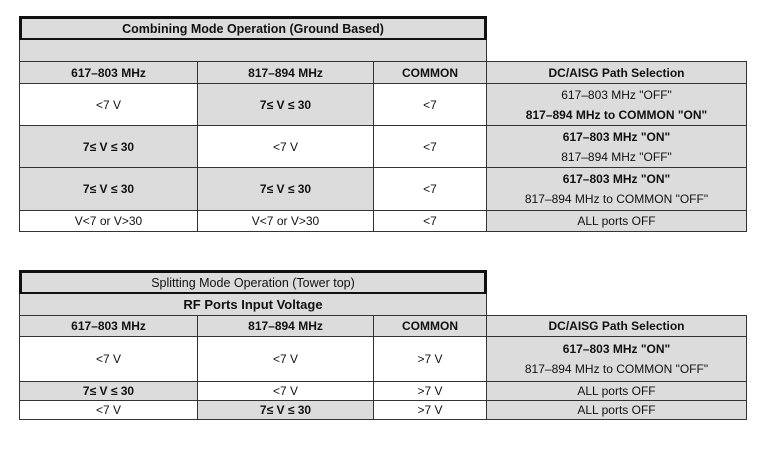  Describe the element at coordinates (253, 51) in the screenshot. I see `combining-blank-row` at that location.